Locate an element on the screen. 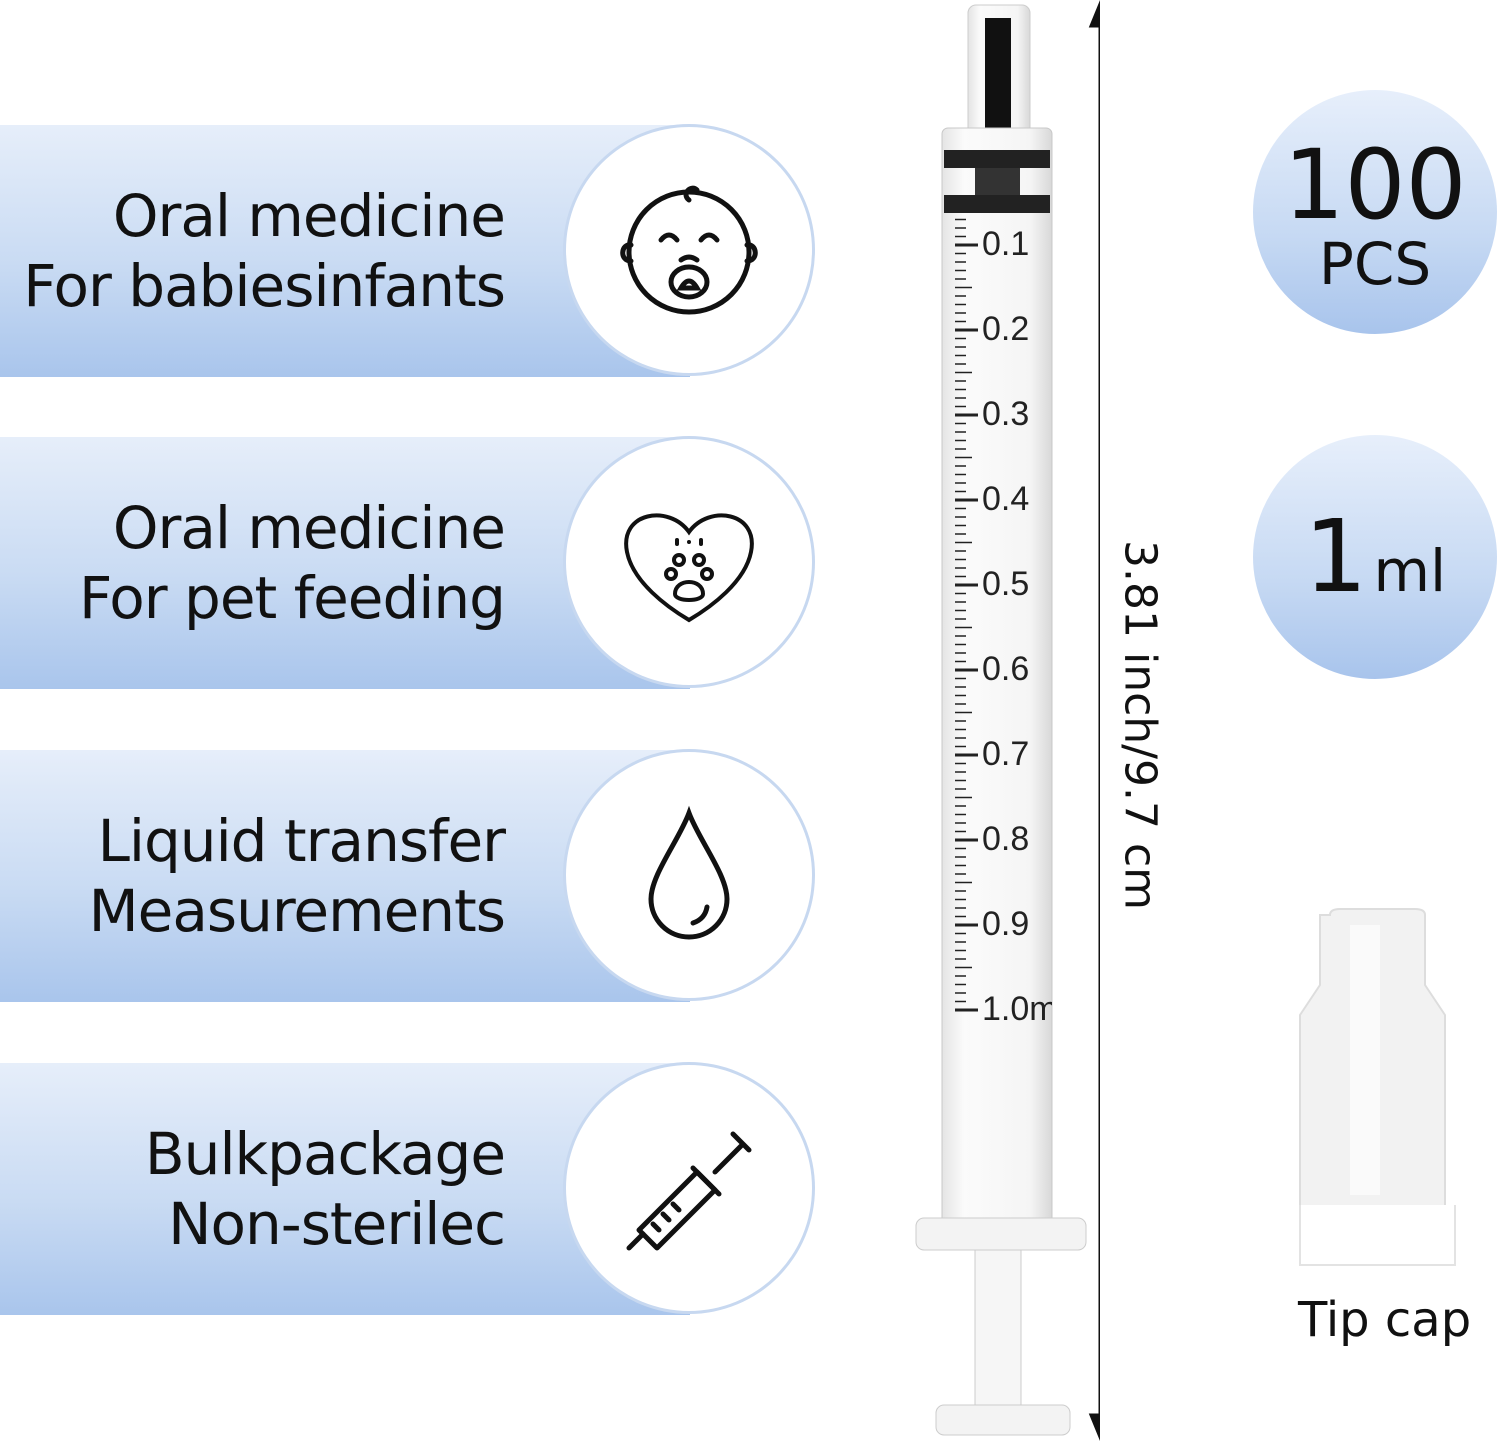 The height and width of the screenshot is (1441, 1500). feature-subtitle: Non-sterilec is located at coordinates (337, 1224).